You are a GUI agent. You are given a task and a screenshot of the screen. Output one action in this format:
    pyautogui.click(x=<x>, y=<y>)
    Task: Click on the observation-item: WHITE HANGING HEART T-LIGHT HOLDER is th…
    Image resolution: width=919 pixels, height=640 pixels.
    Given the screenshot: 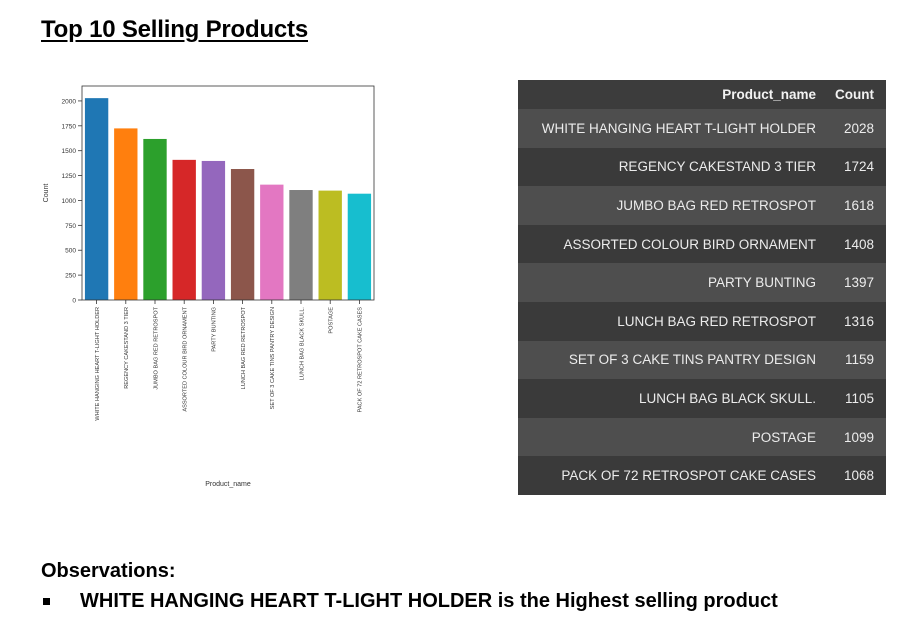 What is the action you would take?
    pyautogui.click(x=409, y=601)
    